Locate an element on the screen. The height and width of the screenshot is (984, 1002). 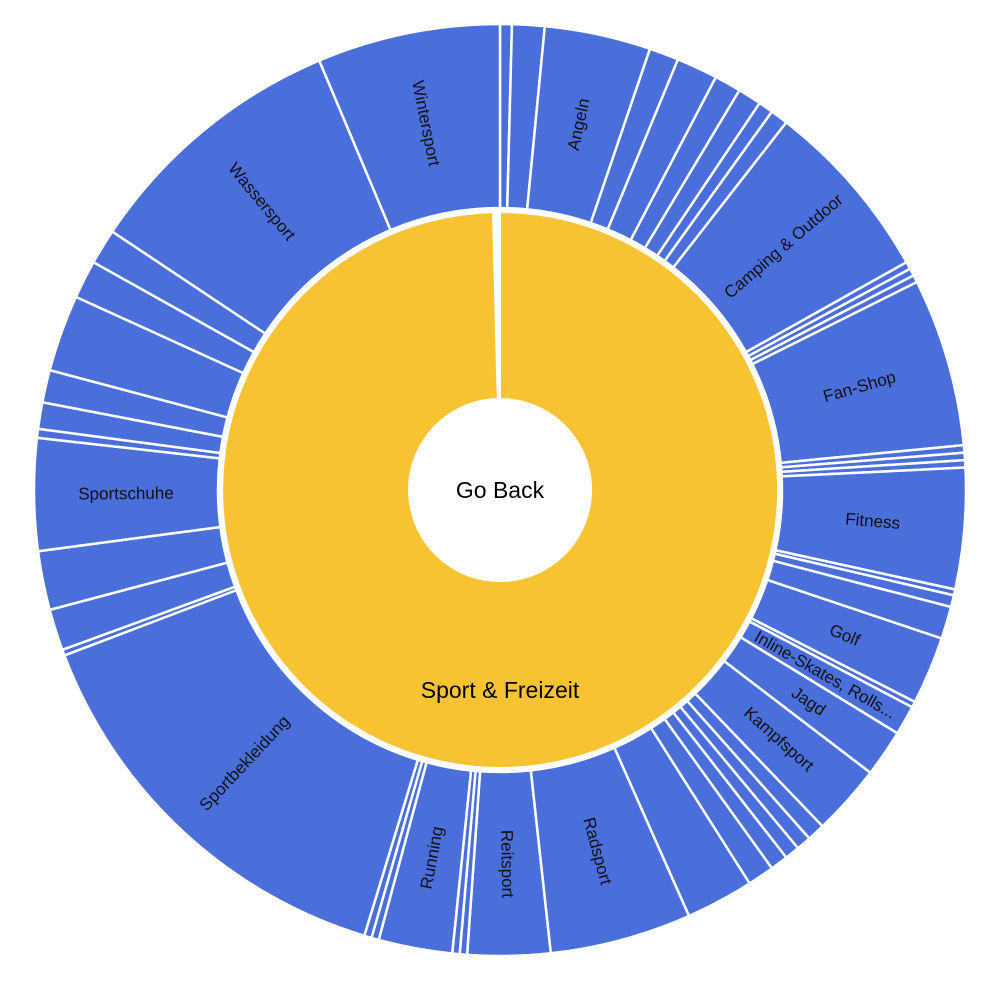
go-back-label: Go Back is located at coordinates (500, 490).